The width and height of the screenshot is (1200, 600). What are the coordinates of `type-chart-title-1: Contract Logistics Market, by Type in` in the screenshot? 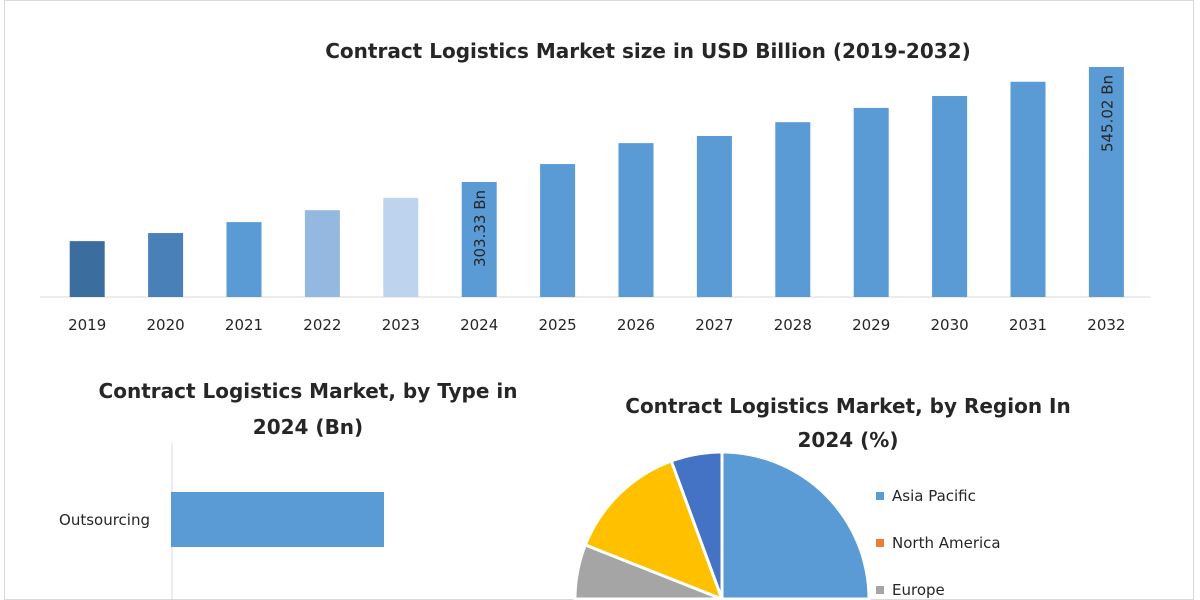 It's located at (308, 391).